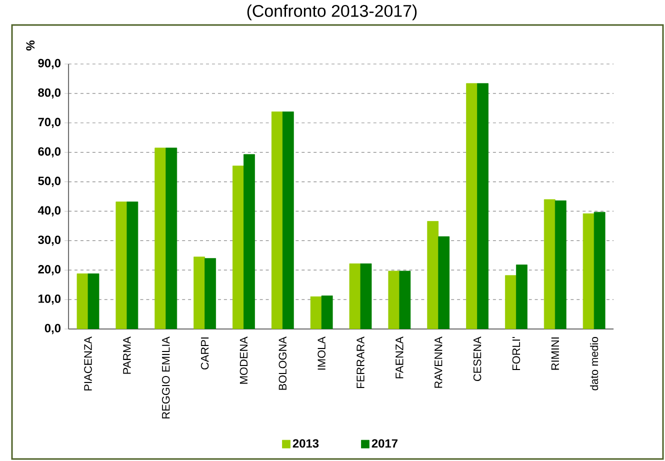 This screenshot has width=665, height=461. Describe the element at coordinates (49, 93) in the screenshot. I see `y-tick-label: 80,0` at that location.